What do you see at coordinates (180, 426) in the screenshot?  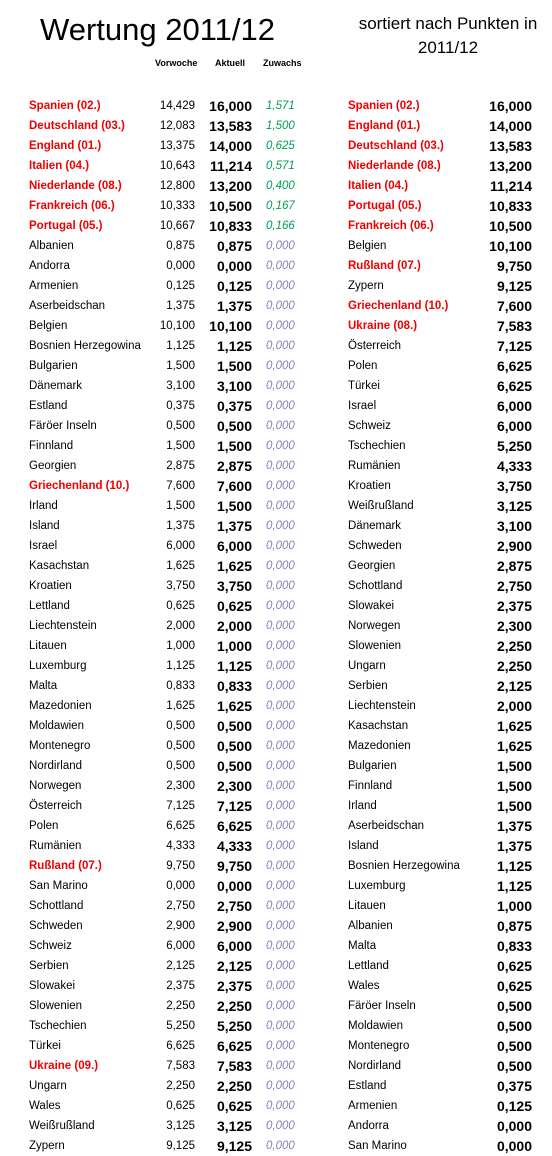 I see `previous-week-value: 0,500` at bounding box center [180, 426].